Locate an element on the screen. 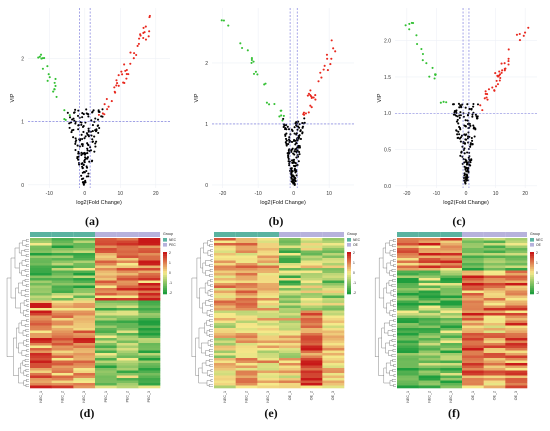 The image size is (550, 431). group-legend-swatch is located at coordinates (165, 240).